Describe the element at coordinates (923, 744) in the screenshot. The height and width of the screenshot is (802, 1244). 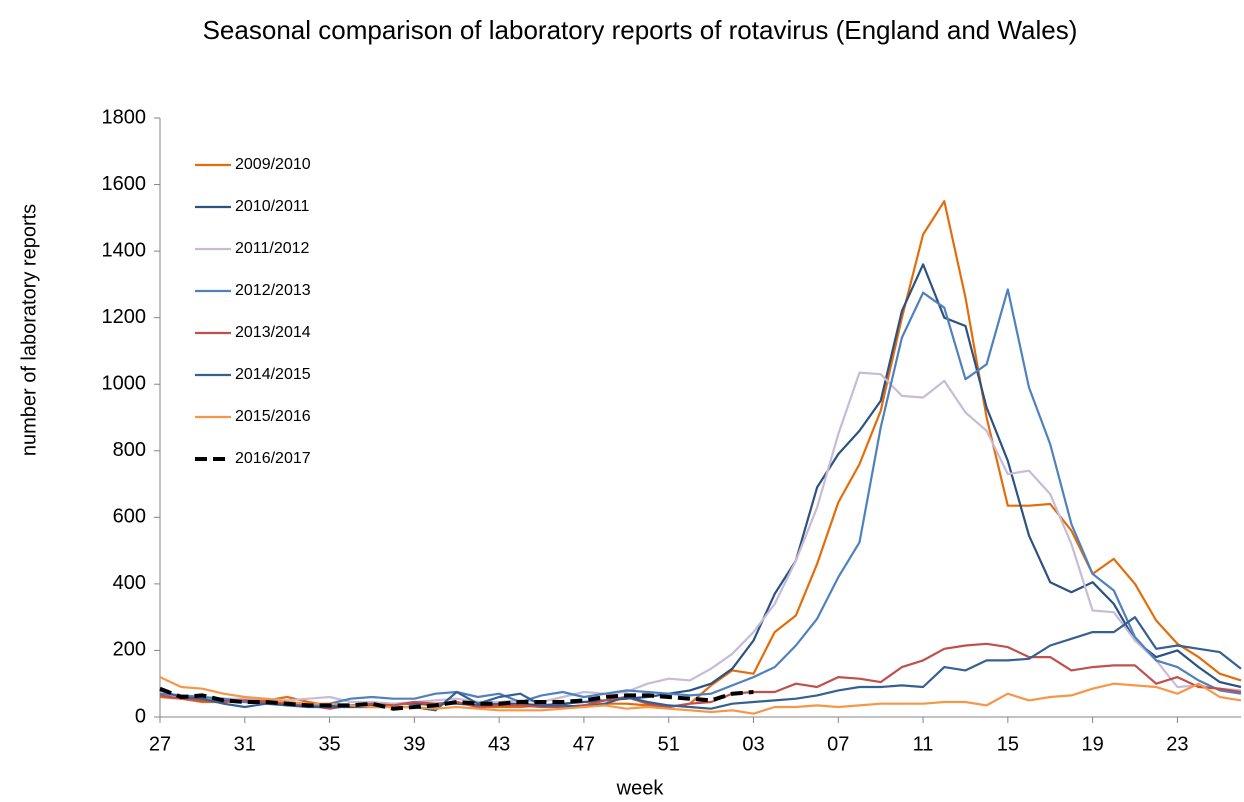
I see `x-tick-label: 11` at that location.